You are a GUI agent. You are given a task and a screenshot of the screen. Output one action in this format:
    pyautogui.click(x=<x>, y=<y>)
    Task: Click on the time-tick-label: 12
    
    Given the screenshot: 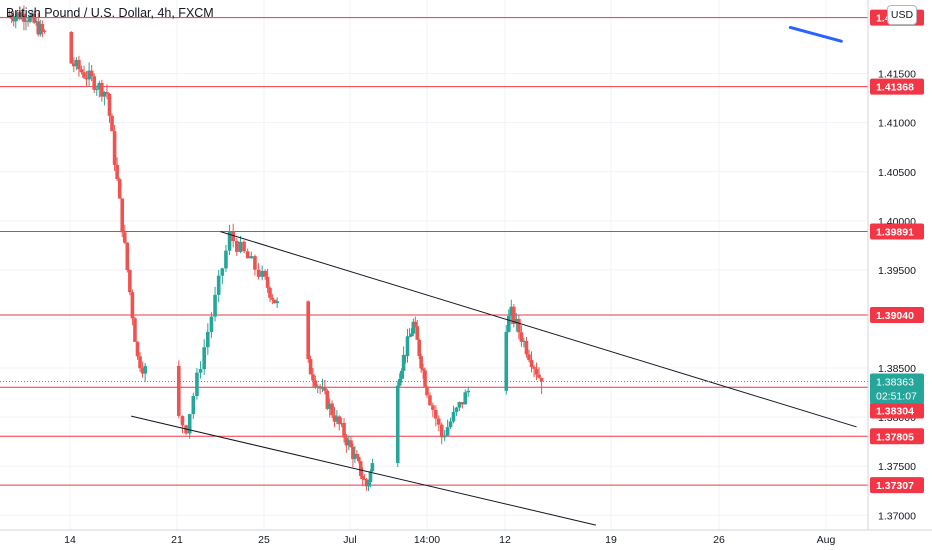 What is the action you would take?
    pyautogui.click(x=505, y=540)
    